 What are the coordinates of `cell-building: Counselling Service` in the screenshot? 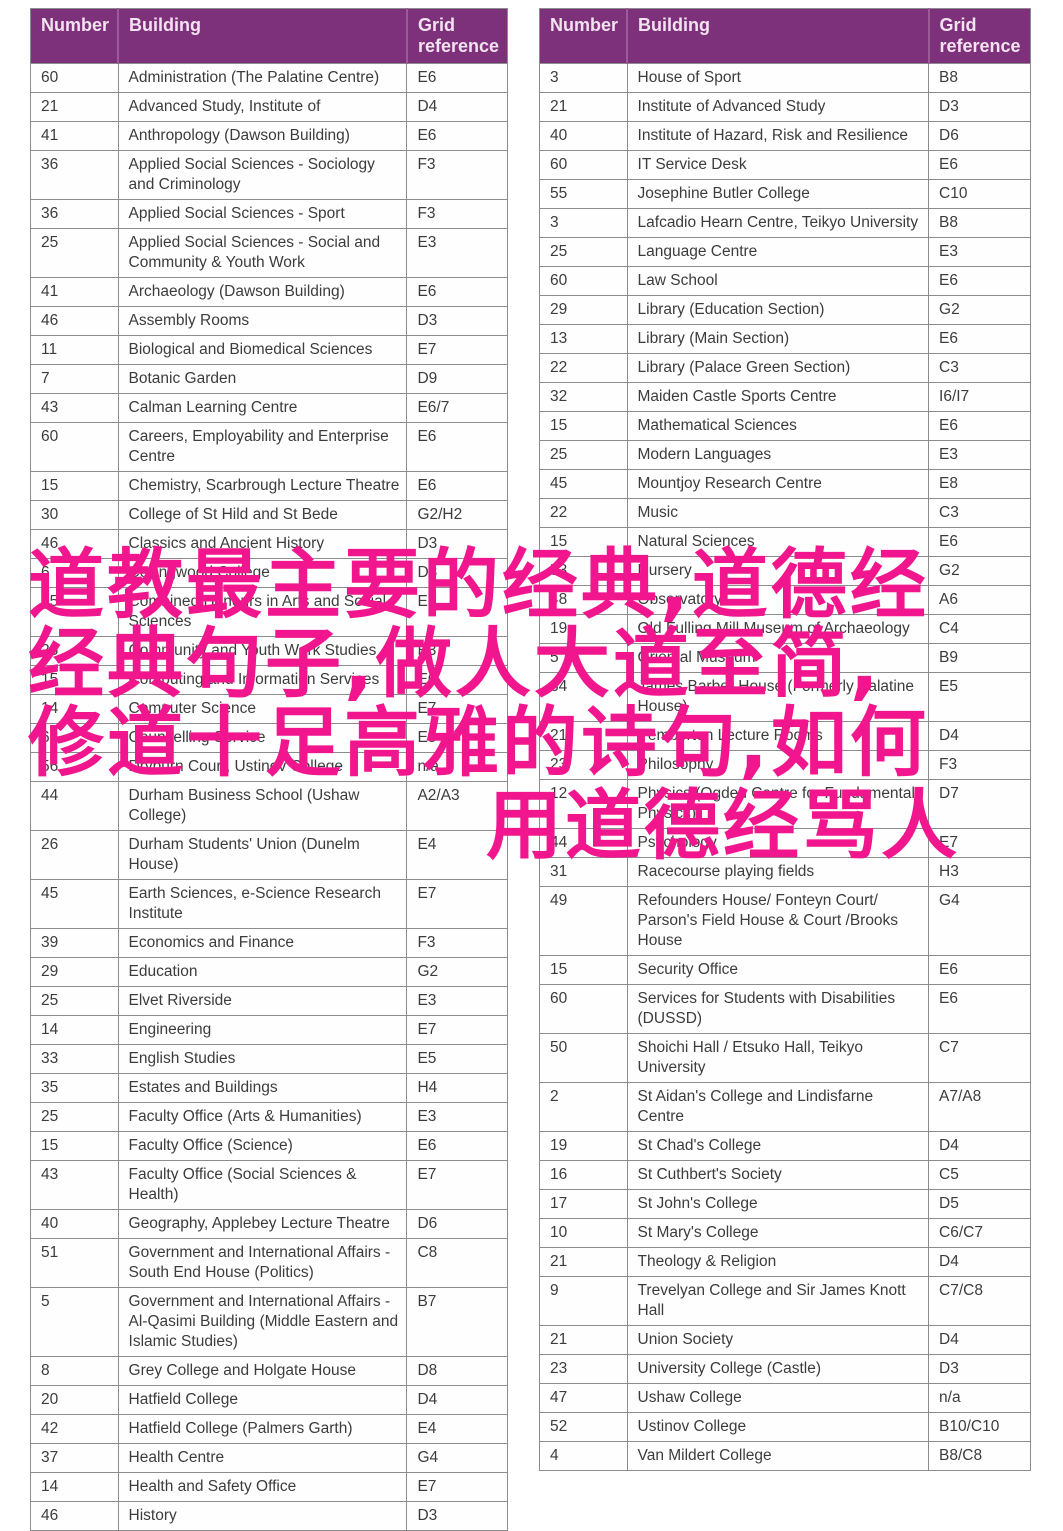 It's located at (262, 738).